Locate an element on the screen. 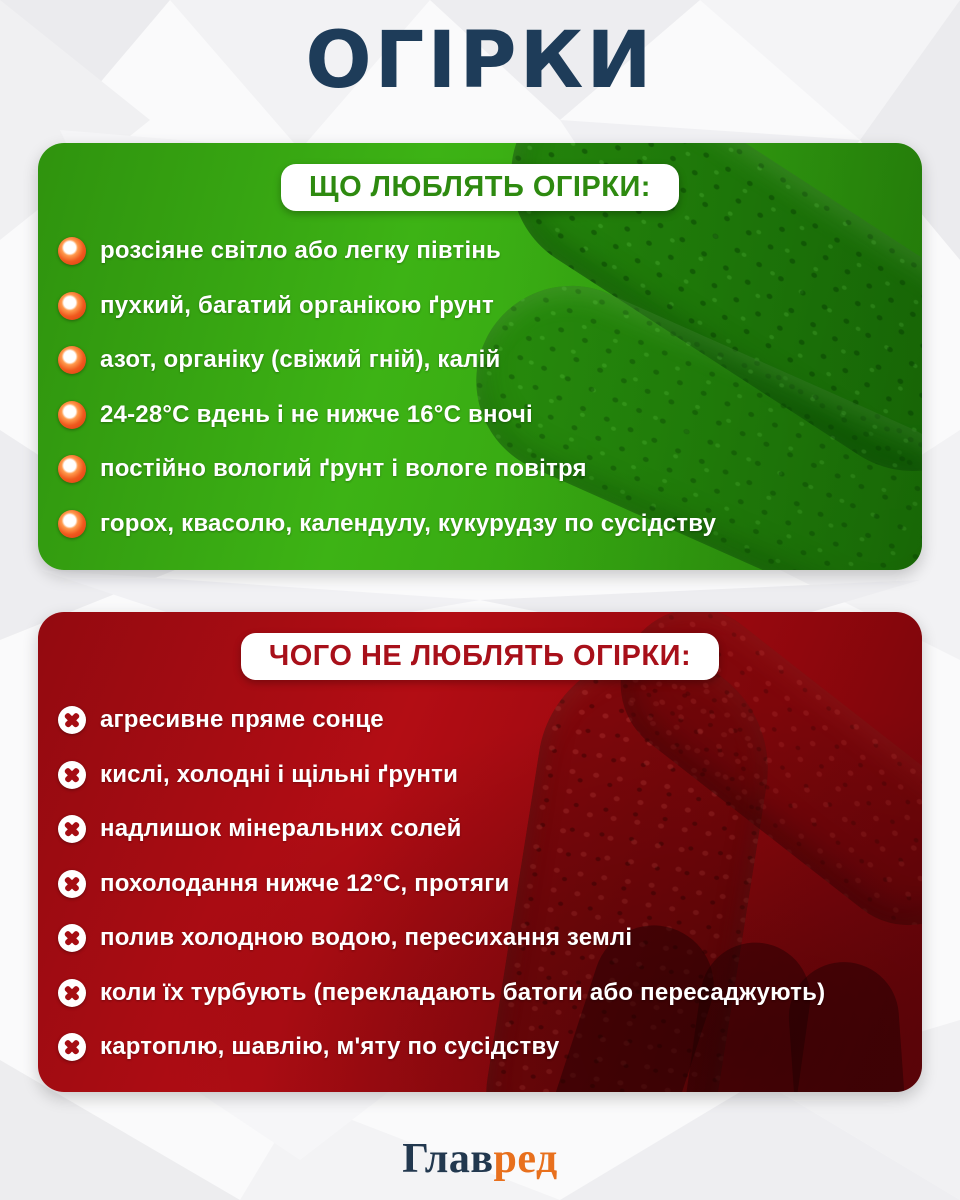 The image size is (960, 1200). list-item: полив холодною водою, пересихання землі is located at coordinates (480, 938).